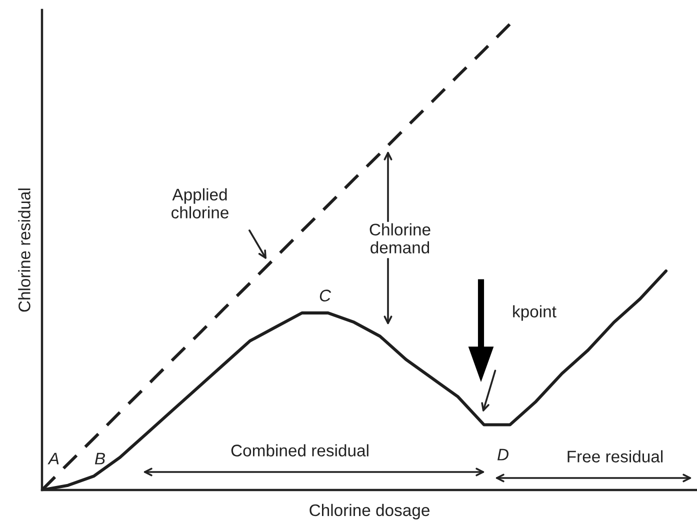 Image resolution: width=697 pixels, height=532 pixels. I want to click on annotation: Free residual, so click(615, 456).